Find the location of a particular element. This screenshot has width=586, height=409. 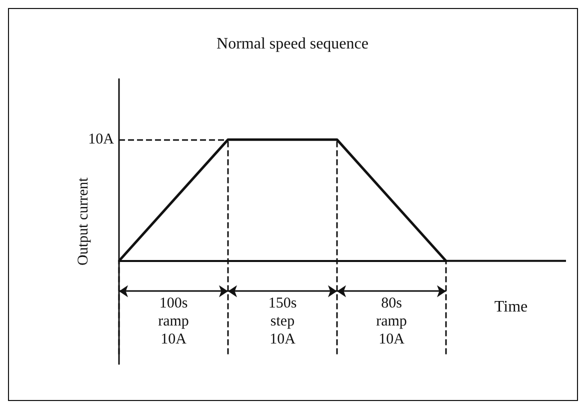

ref-line-label: 10A is located at coordinates (101, 140).